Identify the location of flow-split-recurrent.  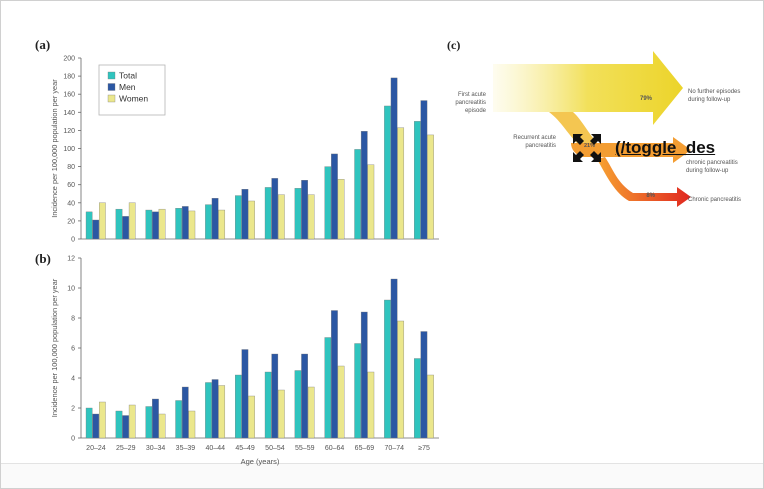
(573, 127).